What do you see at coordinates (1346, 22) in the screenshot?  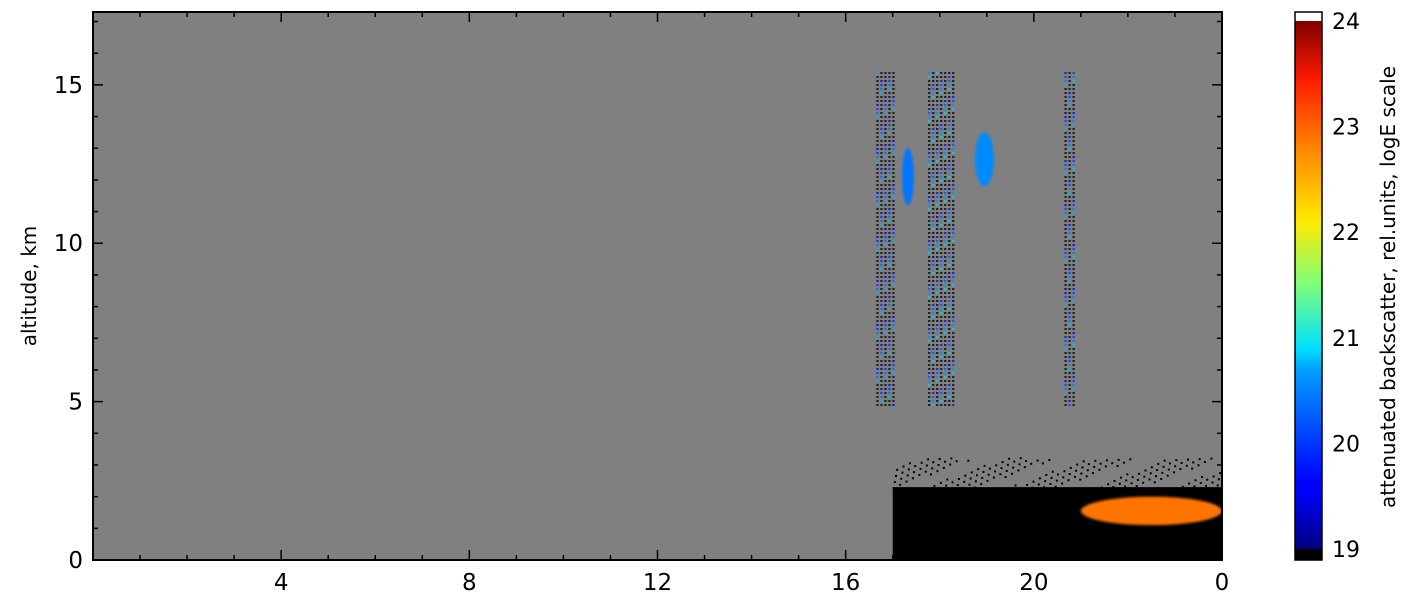 I see `colorbar-tick-label: 24` at bounding box center [1346, 22].